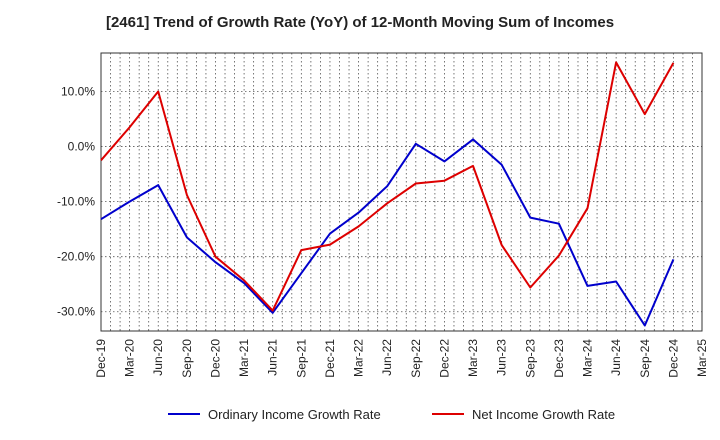 This screenshot has width=720, height=440. Describe the element at coordinates (301, 358) in the screenshot. I see `x-tick-label: Sep-21` at that location.